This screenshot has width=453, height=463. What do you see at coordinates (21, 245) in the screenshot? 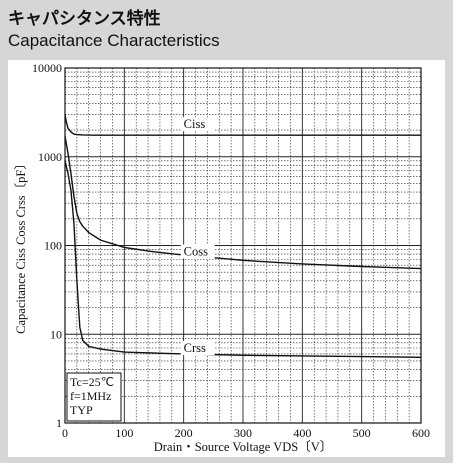
I see `y-axis-label: Capacitance Ciss Coss Crss〔pF〕` at bounding box center [21, 245].